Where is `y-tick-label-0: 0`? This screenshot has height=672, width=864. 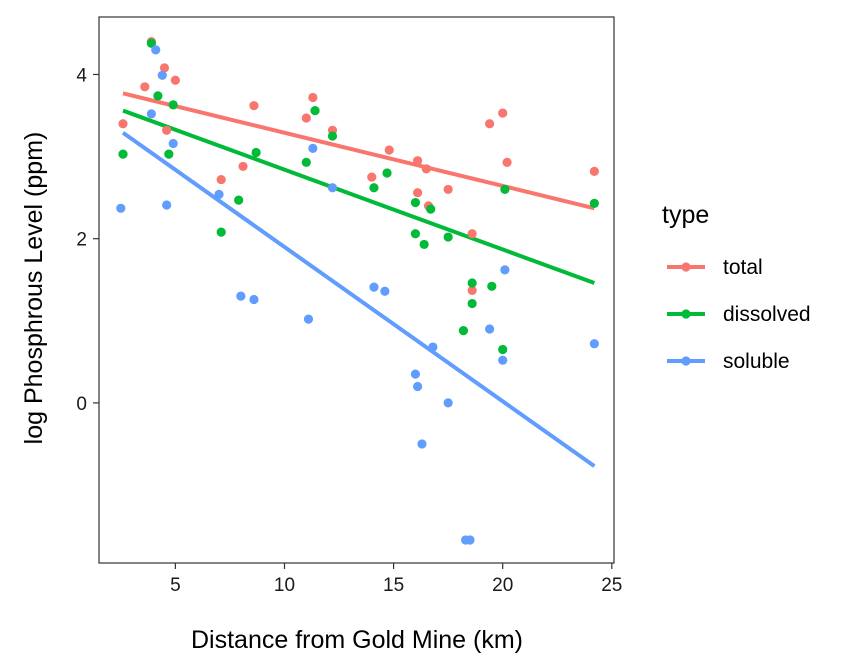 y-tick-label-0: 0 is located at coordinates (81, 404).